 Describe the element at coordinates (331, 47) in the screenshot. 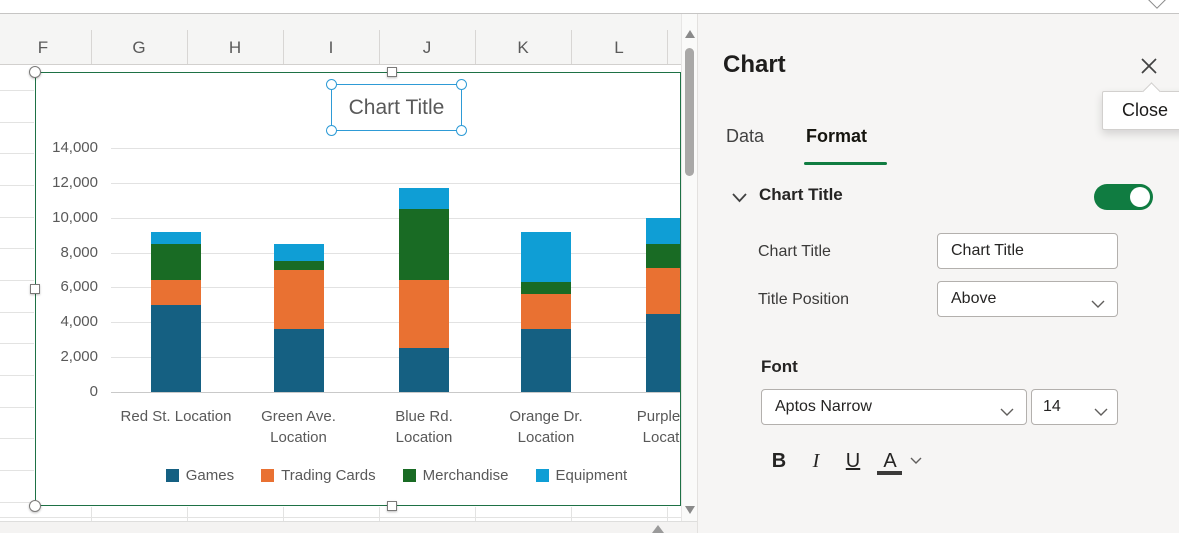

I see `column-header-I: I` at that location.